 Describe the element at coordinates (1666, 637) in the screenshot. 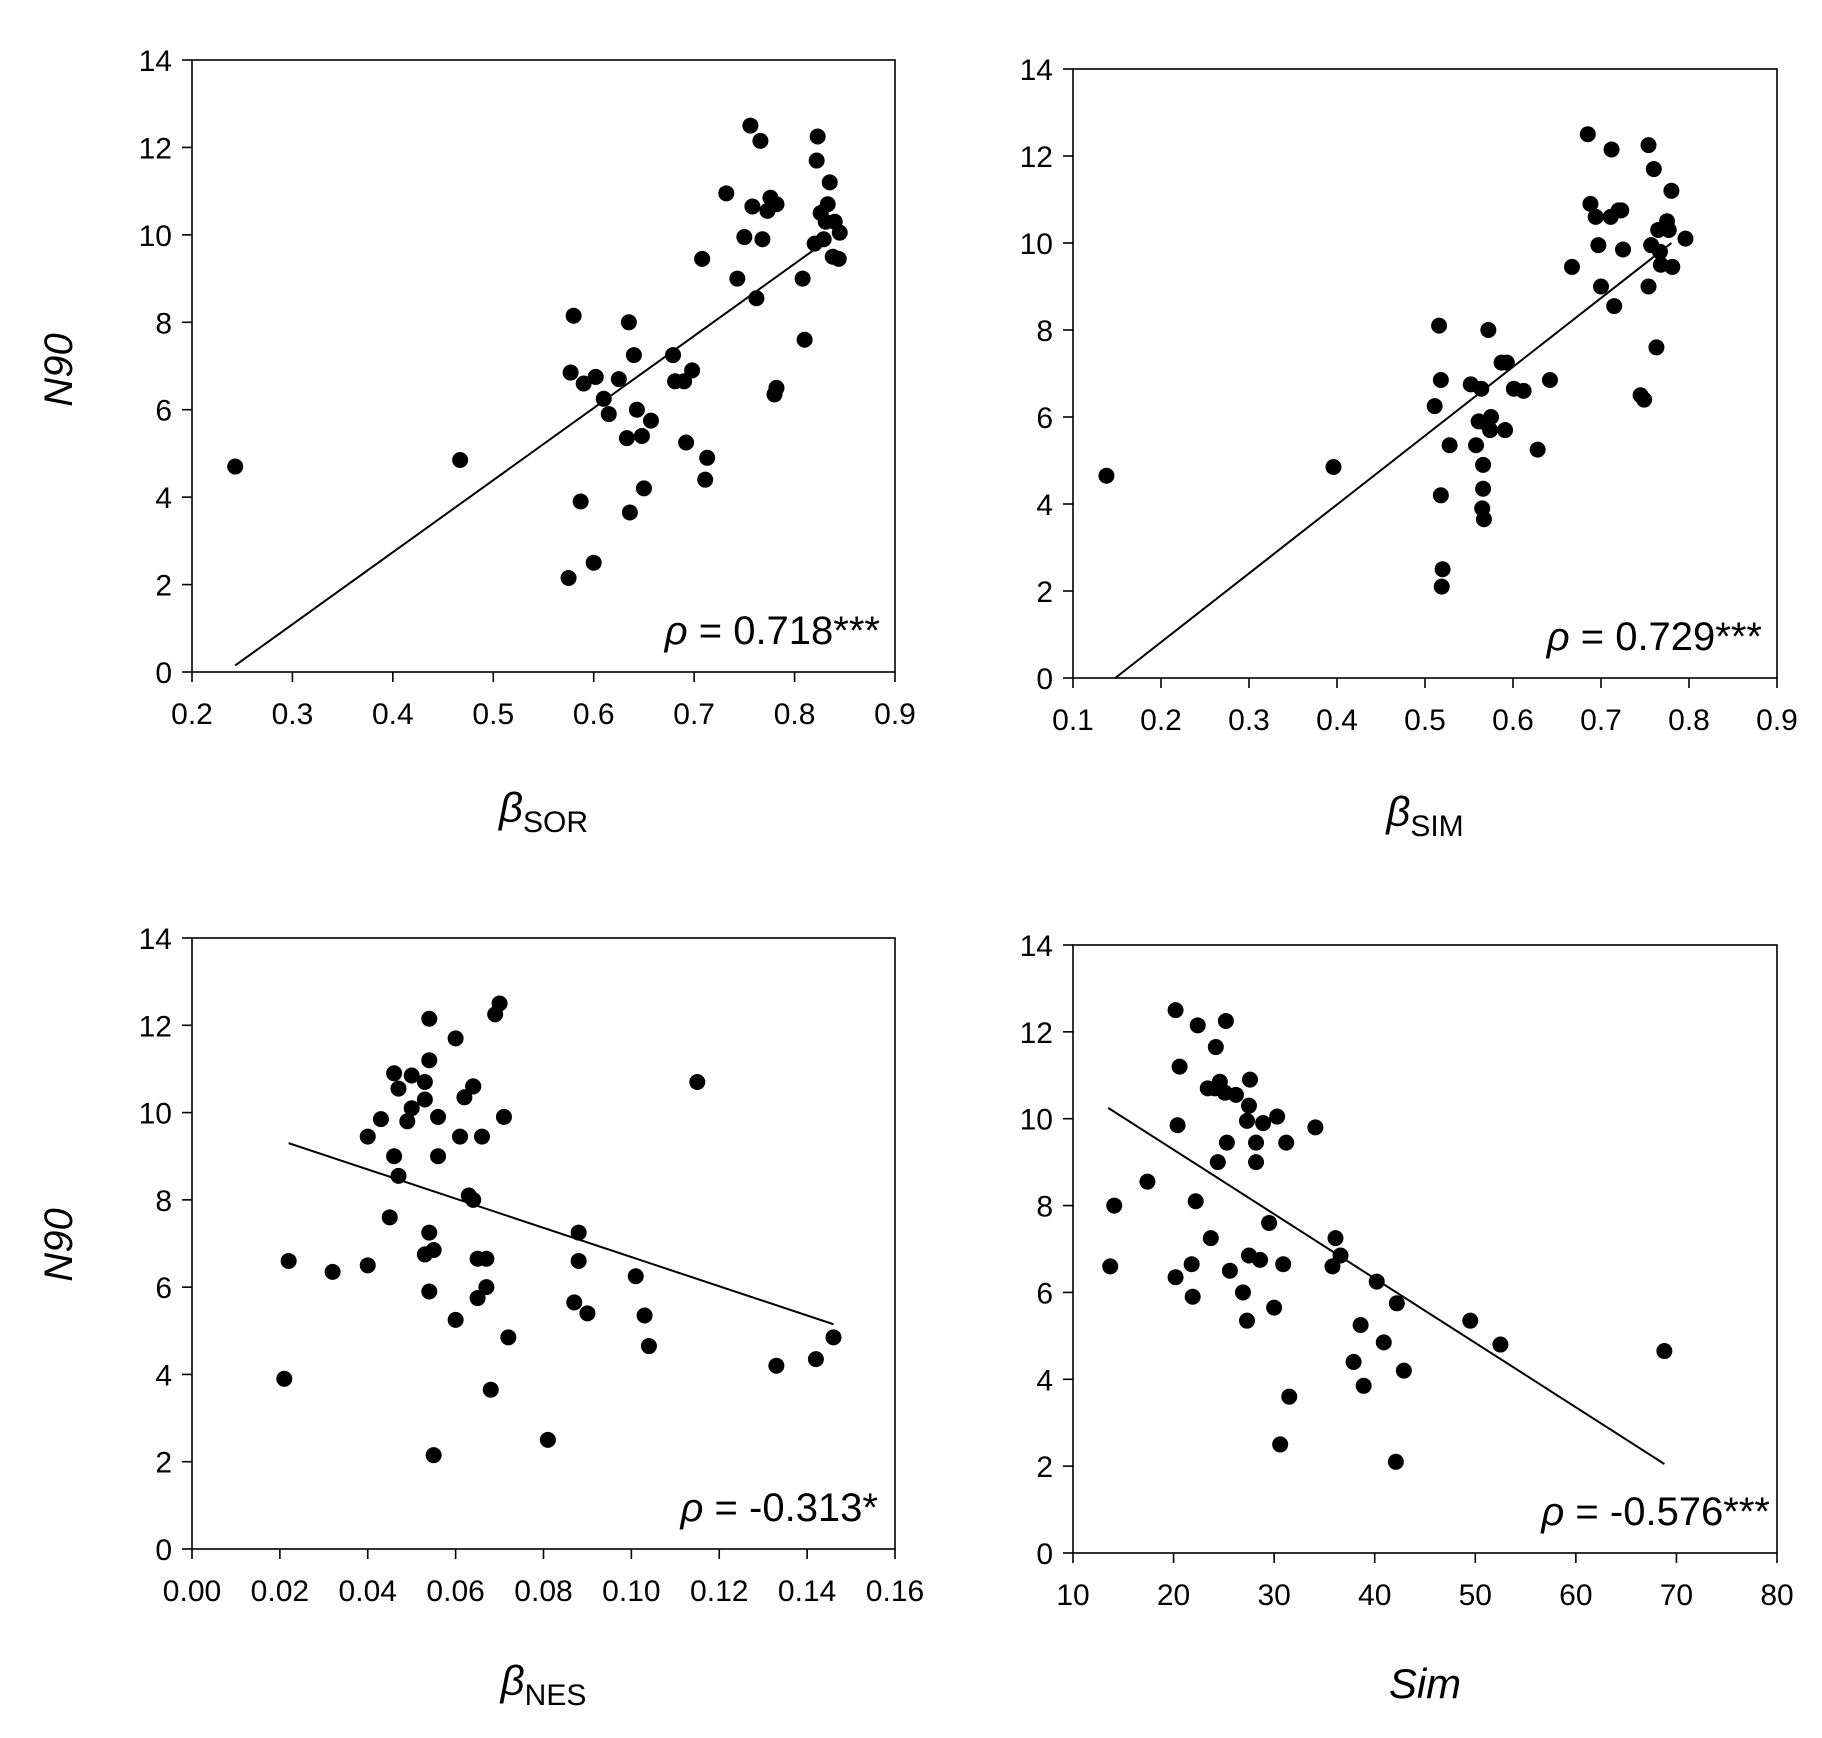

I see `rho-value: = 0.729***` at that location.